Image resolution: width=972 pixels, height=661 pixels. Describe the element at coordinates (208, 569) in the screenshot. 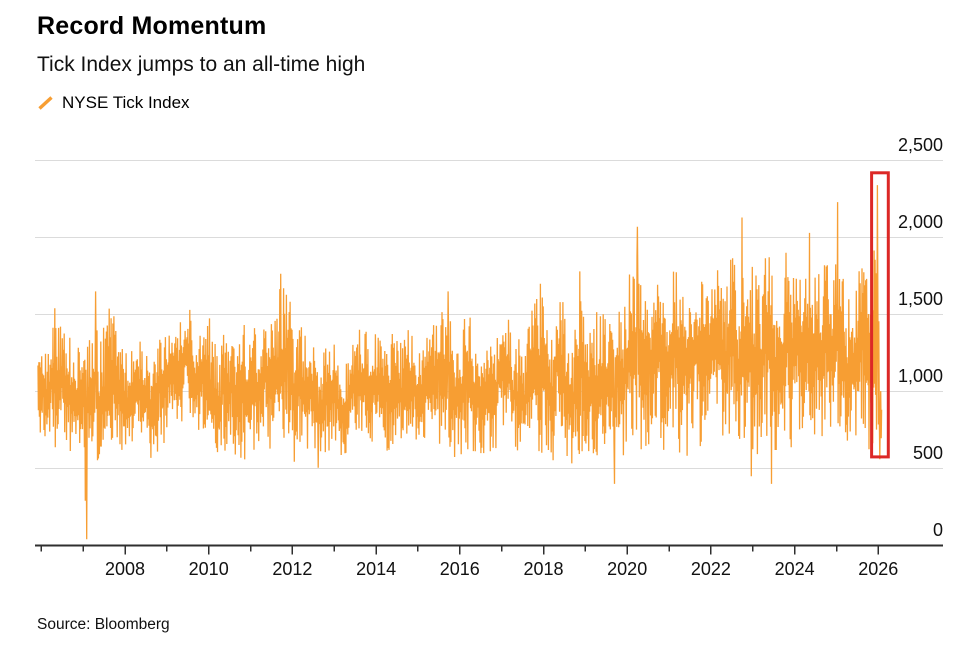

I see `x-axis-label: 2010` at that location.